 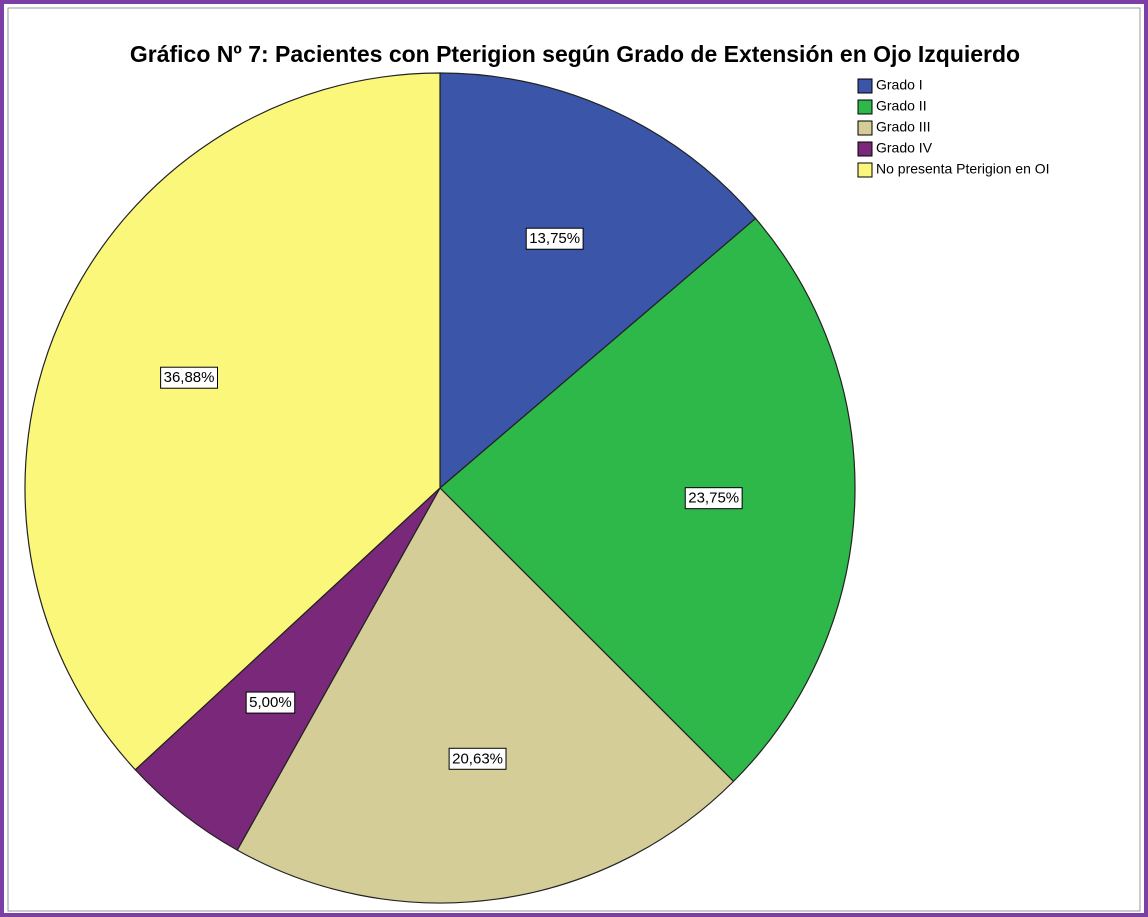 I want to click on pie-slice, so click(x=598, y=281).